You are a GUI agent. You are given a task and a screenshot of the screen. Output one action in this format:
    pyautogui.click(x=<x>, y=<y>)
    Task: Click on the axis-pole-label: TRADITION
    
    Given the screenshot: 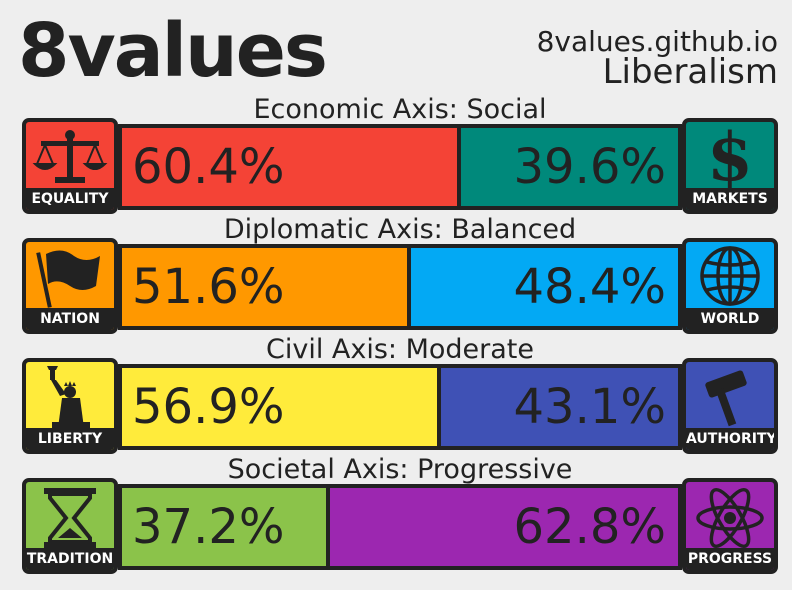 What is the action you would take?
    pyautogui.click(x=70, y=559)
    